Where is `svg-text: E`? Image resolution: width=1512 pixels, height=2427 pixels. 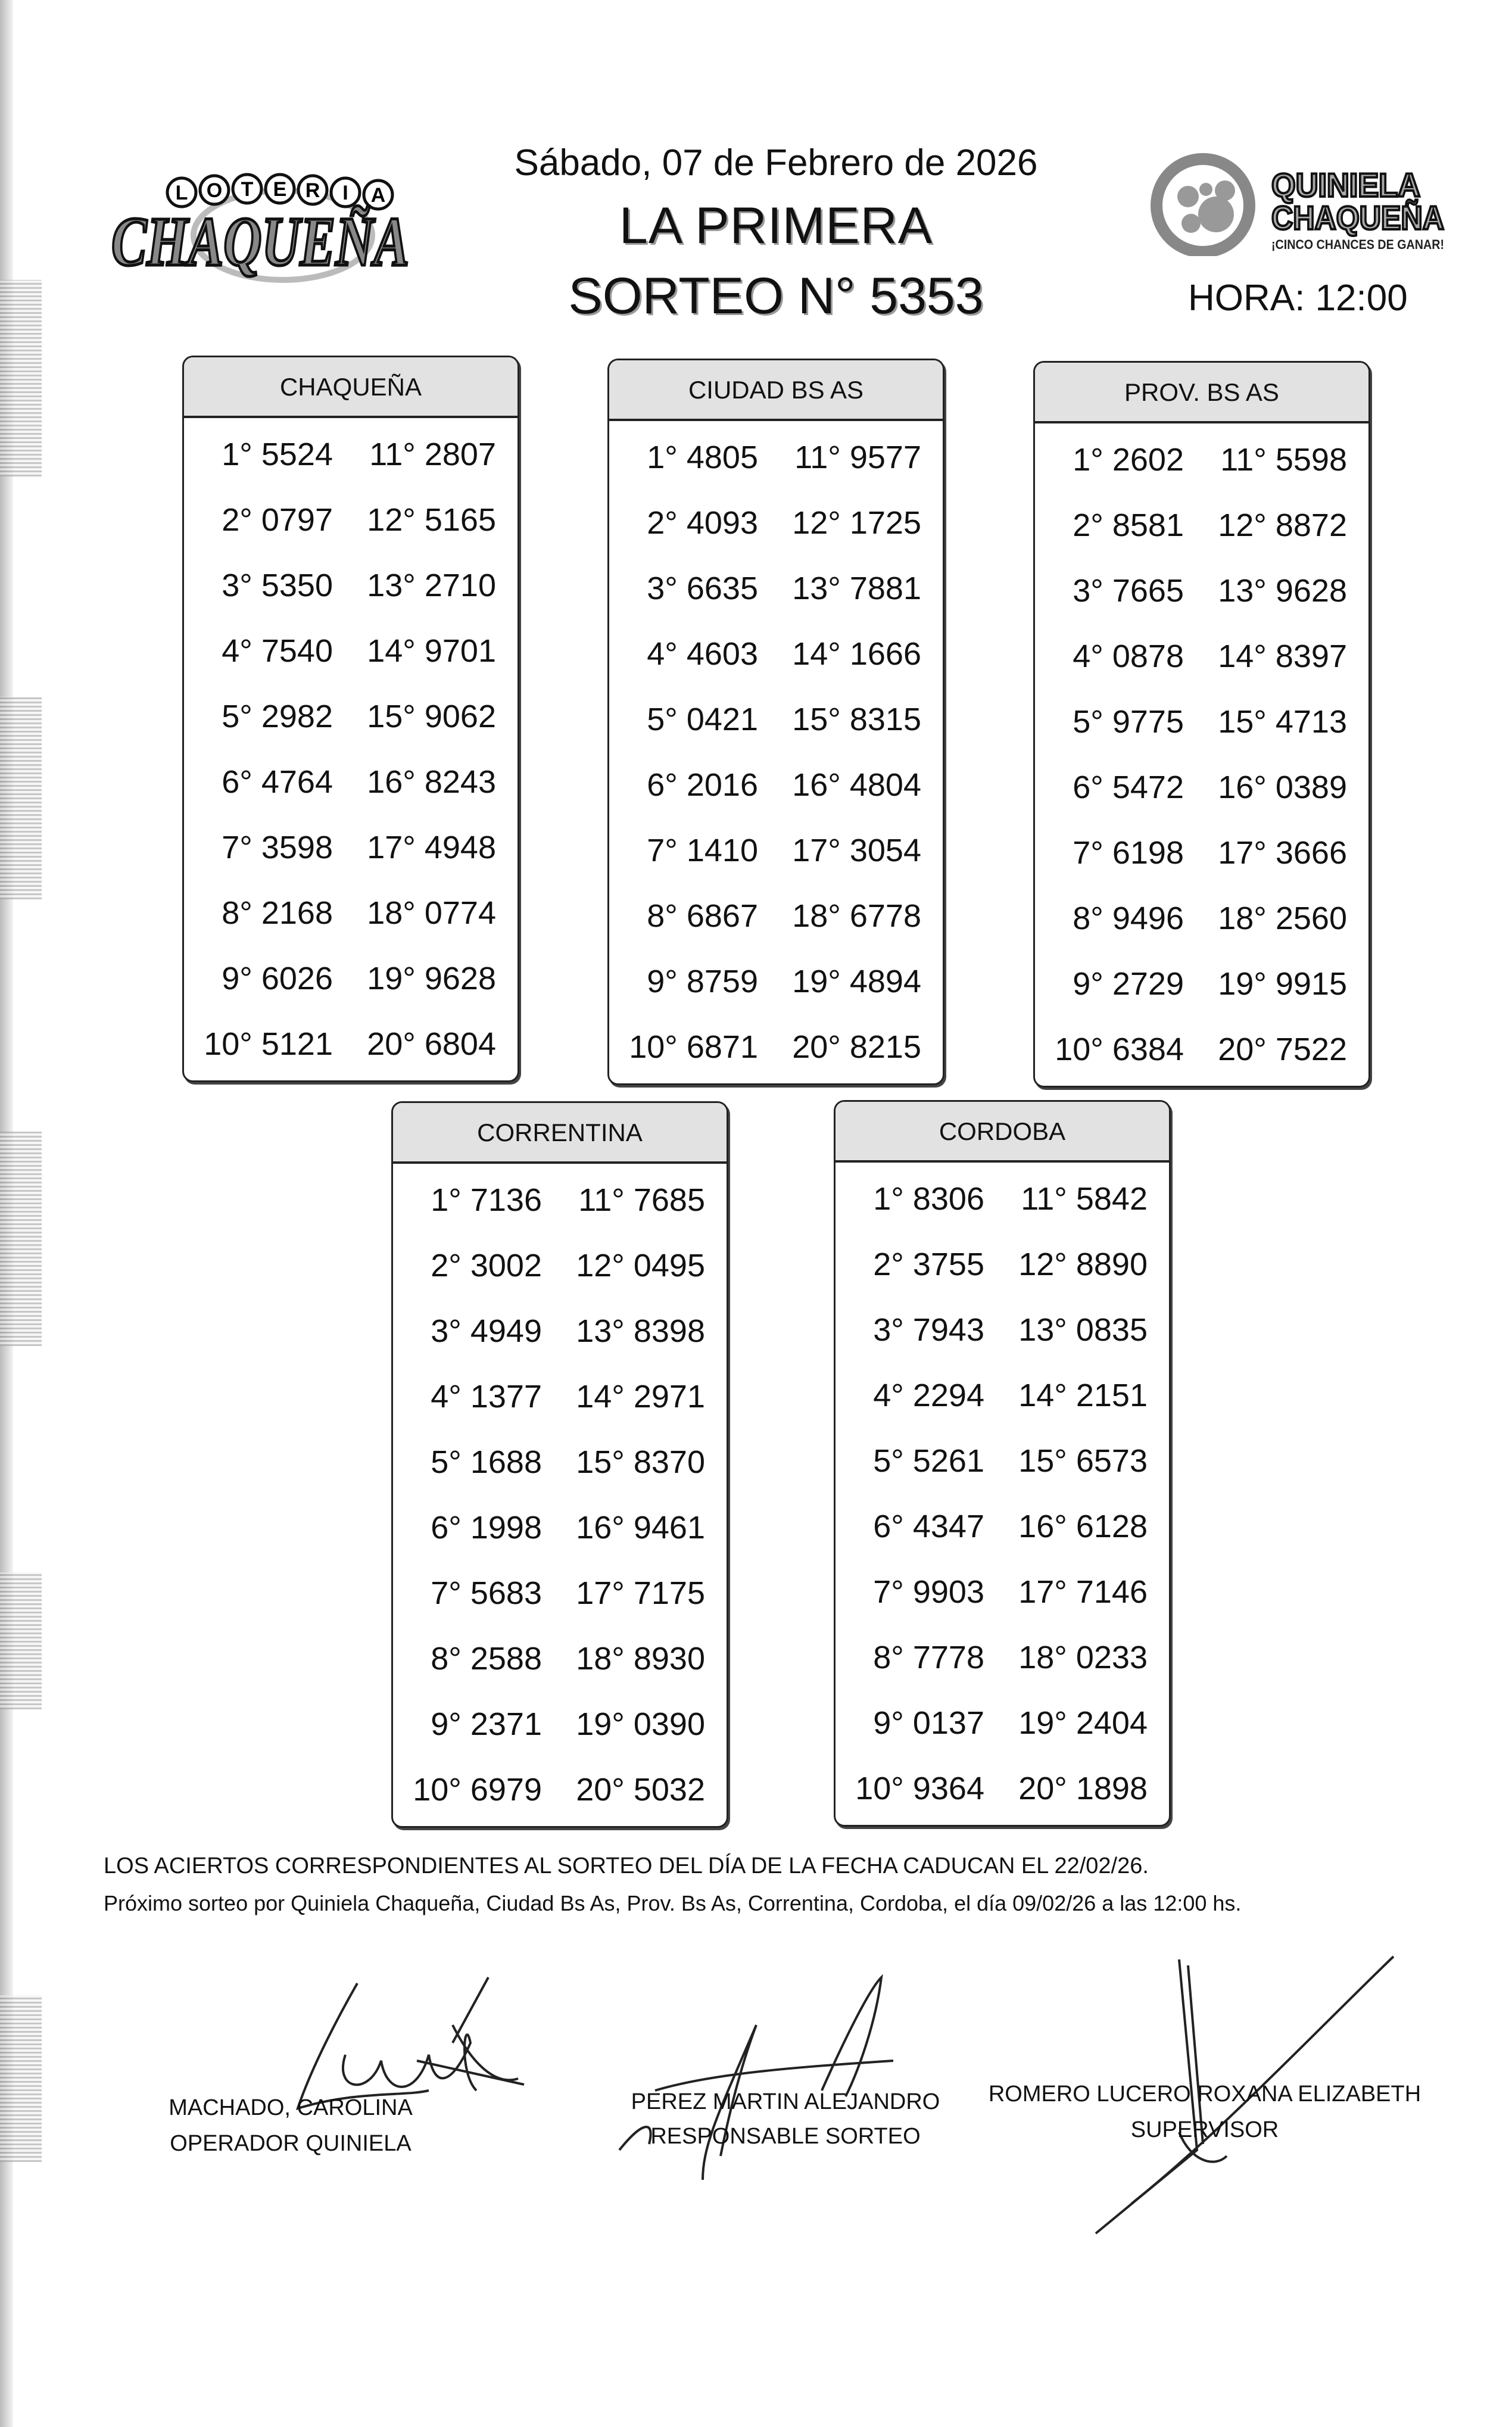
svg-text: E is located at coordinates (280, 189).